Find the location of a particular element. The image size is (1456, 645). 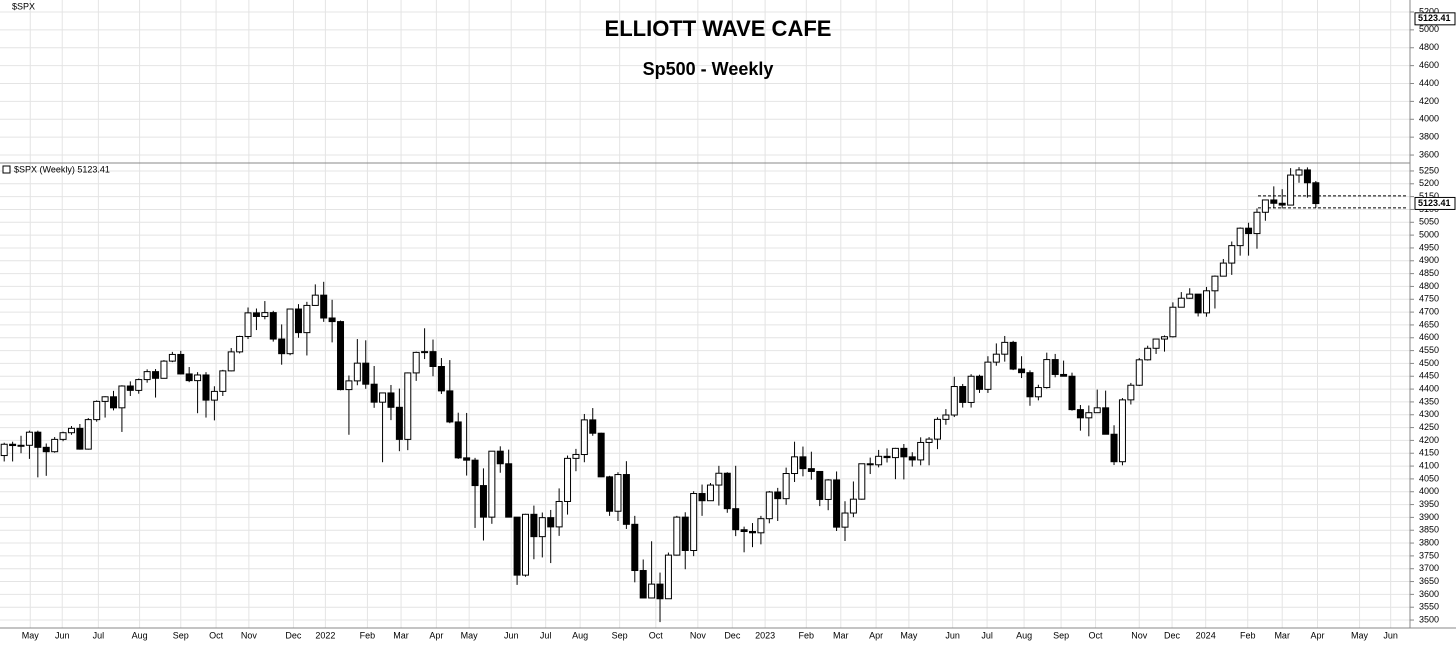

y-tick-label: 3950 is located at coordinates (1429, 504).